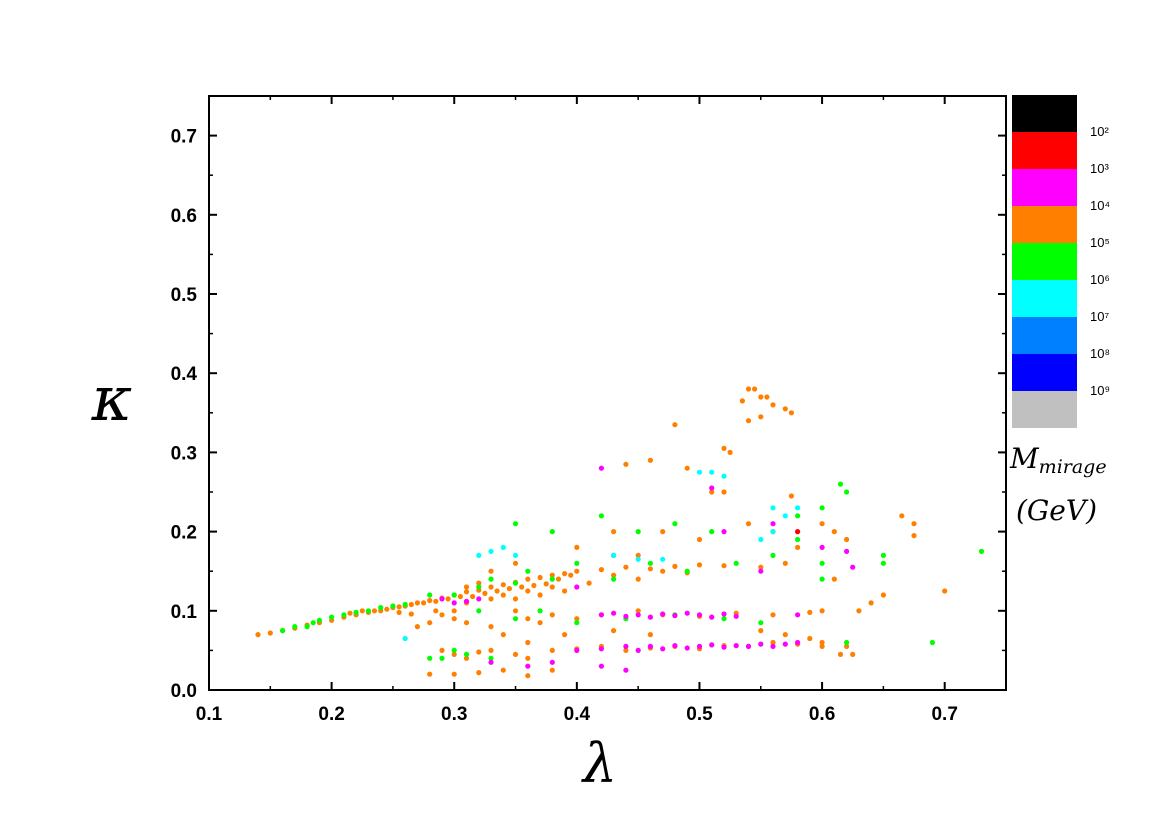 This screenshot has width=1168, height=826. Describe the element at coordinates (454, 714) in the screenshot. I see `x-tick-label: 0.3` at that location.